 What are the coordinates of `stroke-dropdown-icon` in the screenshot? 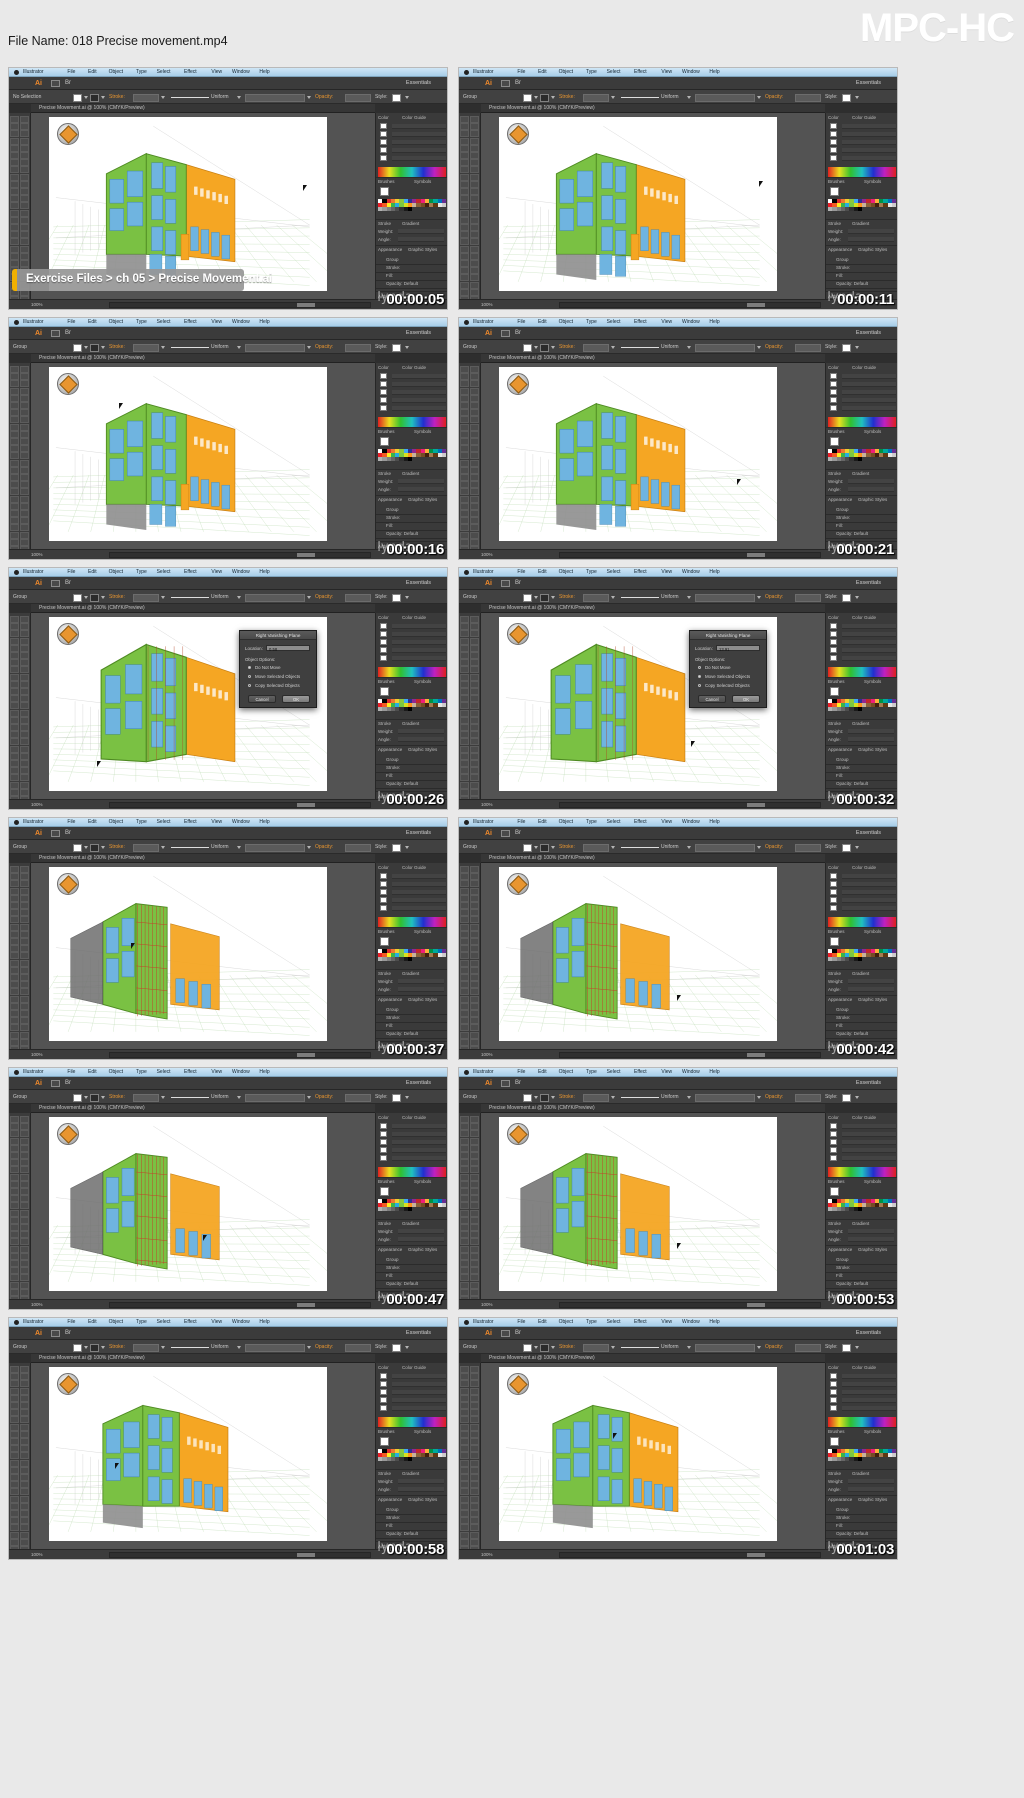 It's located at (553, 1347).